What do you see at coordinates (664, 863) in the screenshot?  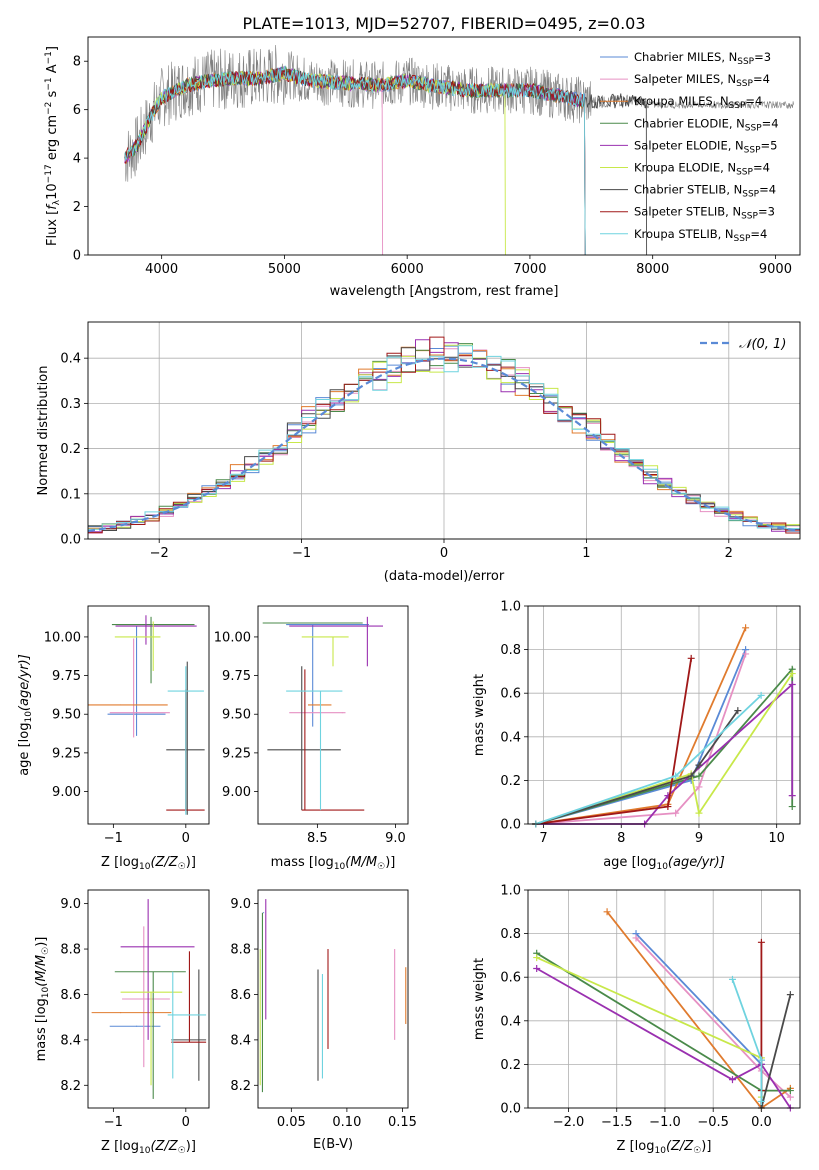 I see `x-axis-label: age [log10(age/yr)]` at bounding box center [664, 863].